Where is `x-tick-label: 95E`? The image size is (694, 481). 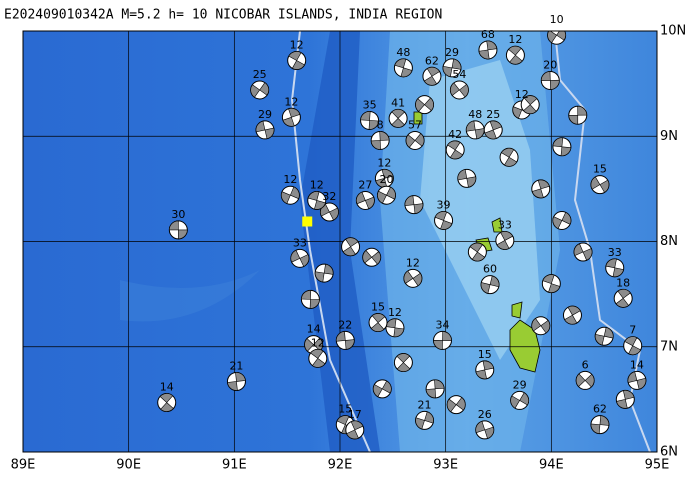 x-tick-label: 95E is located at coordinates (657, 465).